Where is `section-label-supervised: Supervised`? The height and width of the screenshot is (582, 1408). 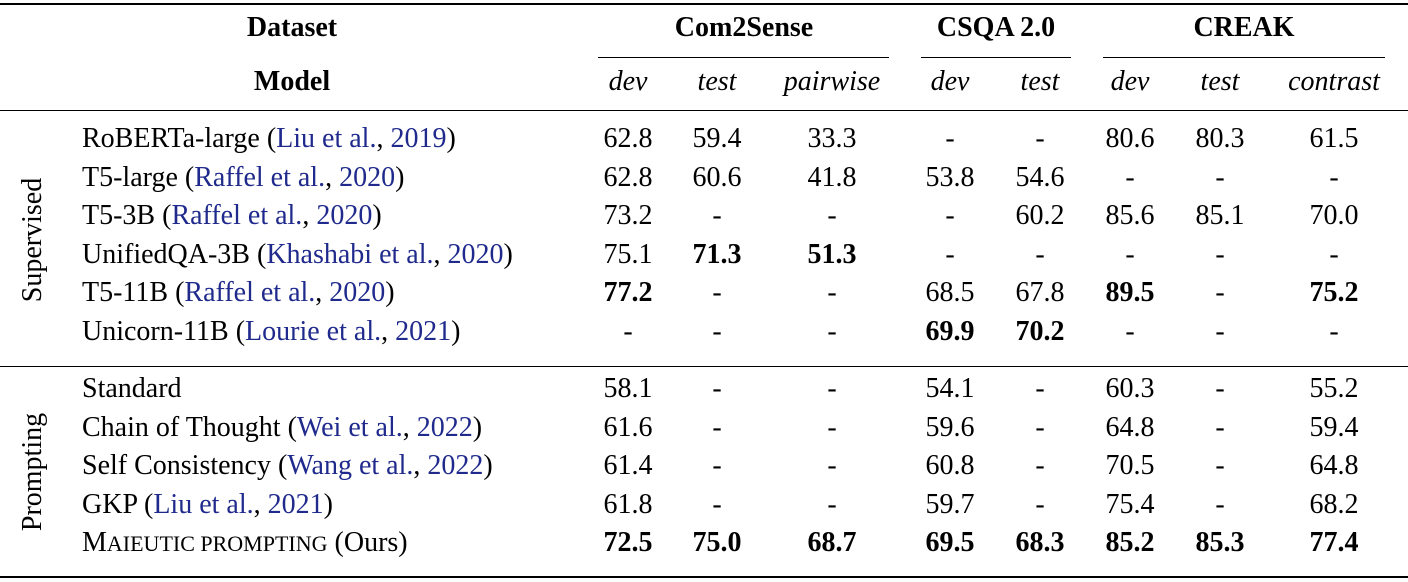 section-label-supervised: Supervised is located at coordinates (32, 240).